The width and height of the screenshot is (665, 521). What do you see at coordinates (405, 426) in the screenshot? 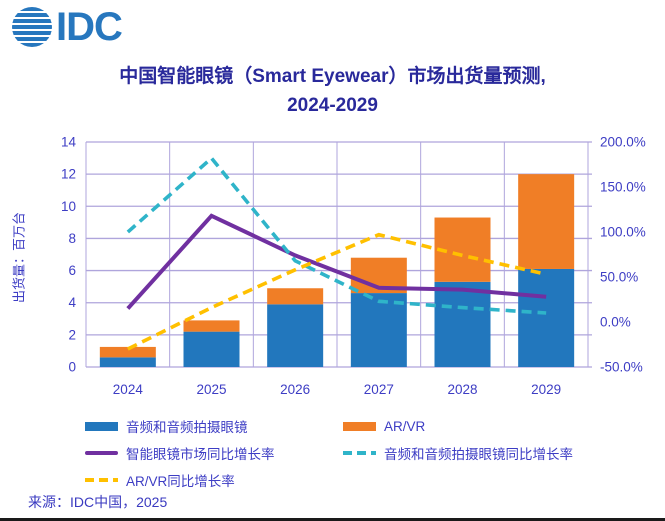
I see `legend-label: AR/VR` at bounding box center [405, 426].